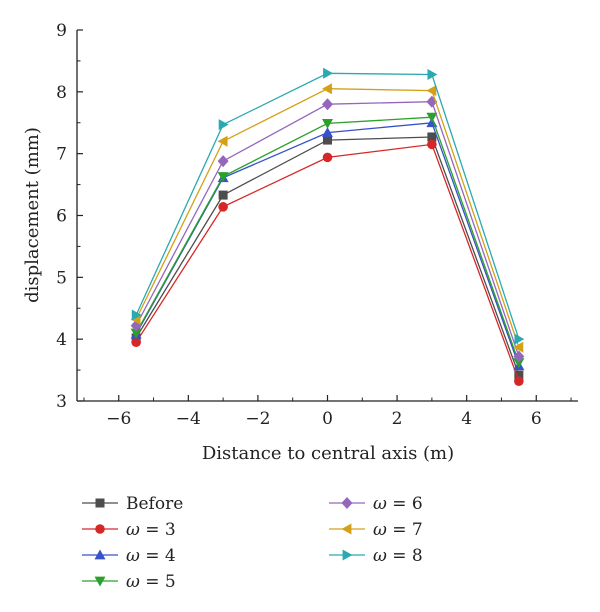  I want to click on legend-name: = 6, so click(407, 504).